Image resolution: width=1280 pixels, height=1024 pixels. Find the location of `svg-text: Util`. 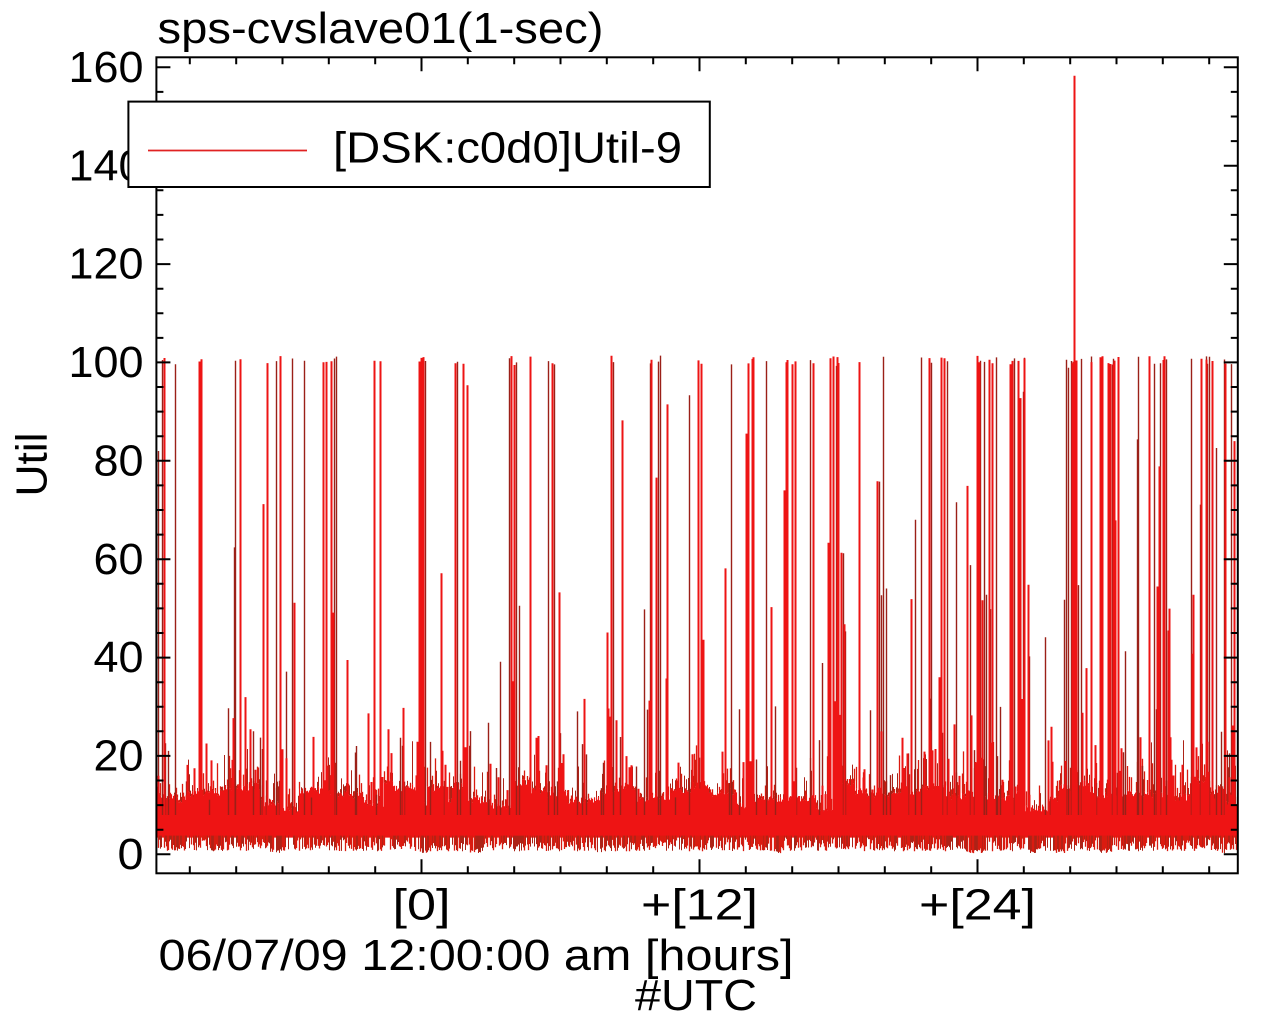

svg-text: Util is located at coordinates (32, 465).